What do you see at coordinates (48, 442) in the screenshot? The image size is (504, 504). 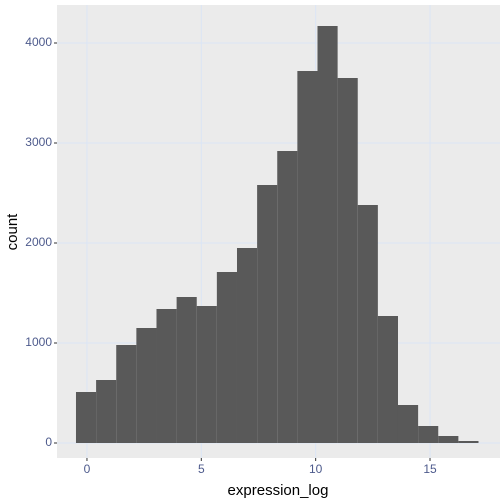 I see `y-tick-label: 0` at bounding box center [48, 442].